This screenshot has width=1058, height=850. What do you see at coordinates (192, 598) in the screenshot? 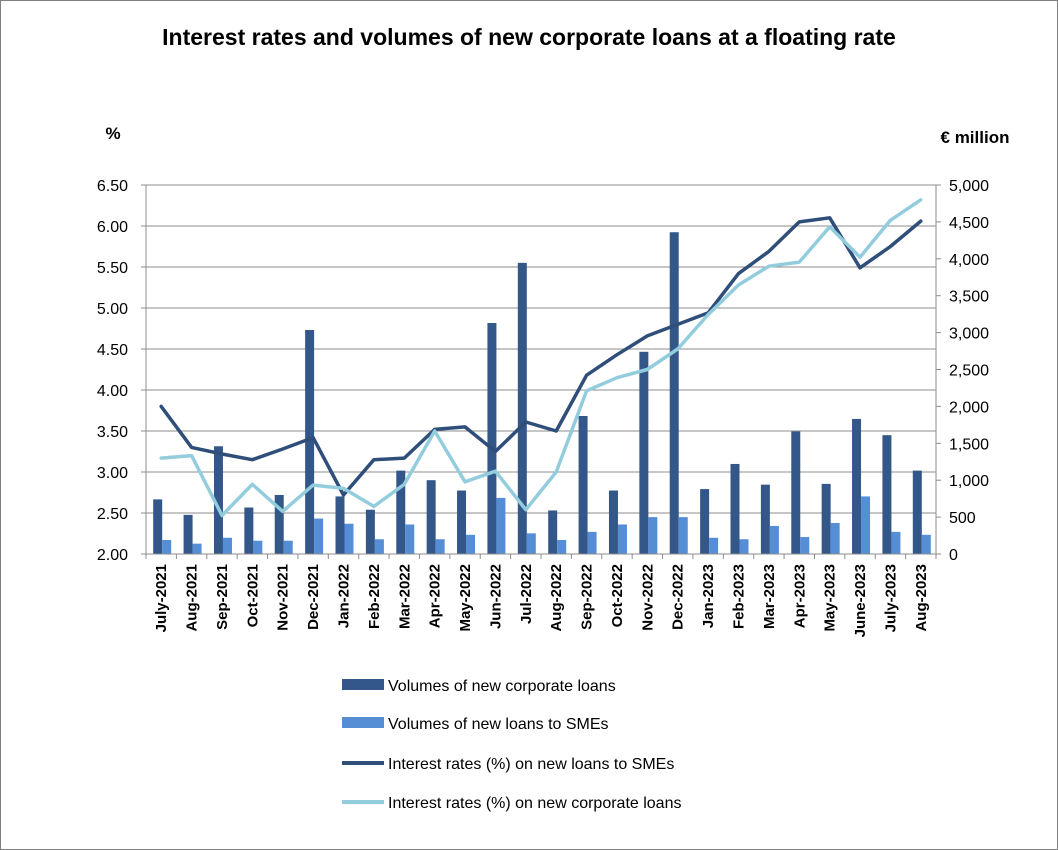
I see `category-label: Aug-2021` at bounding box center [192, 598].